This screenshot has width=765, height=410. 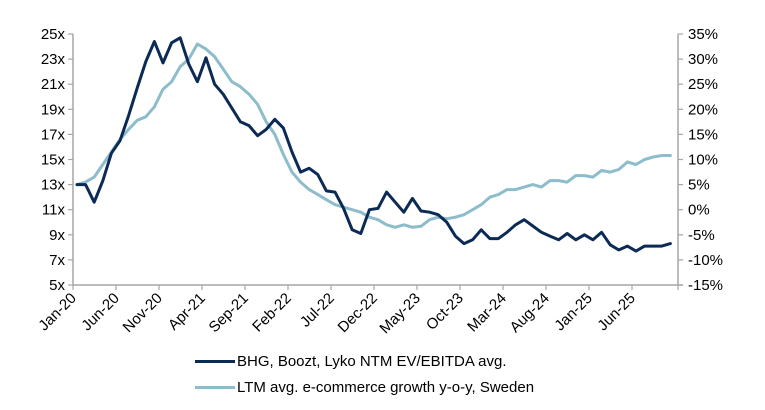 What do you see at coordinates (530, 313) in the screenshot?
I see `x-axis-tick-label: Aug-24` at bounding box center [530, 313].